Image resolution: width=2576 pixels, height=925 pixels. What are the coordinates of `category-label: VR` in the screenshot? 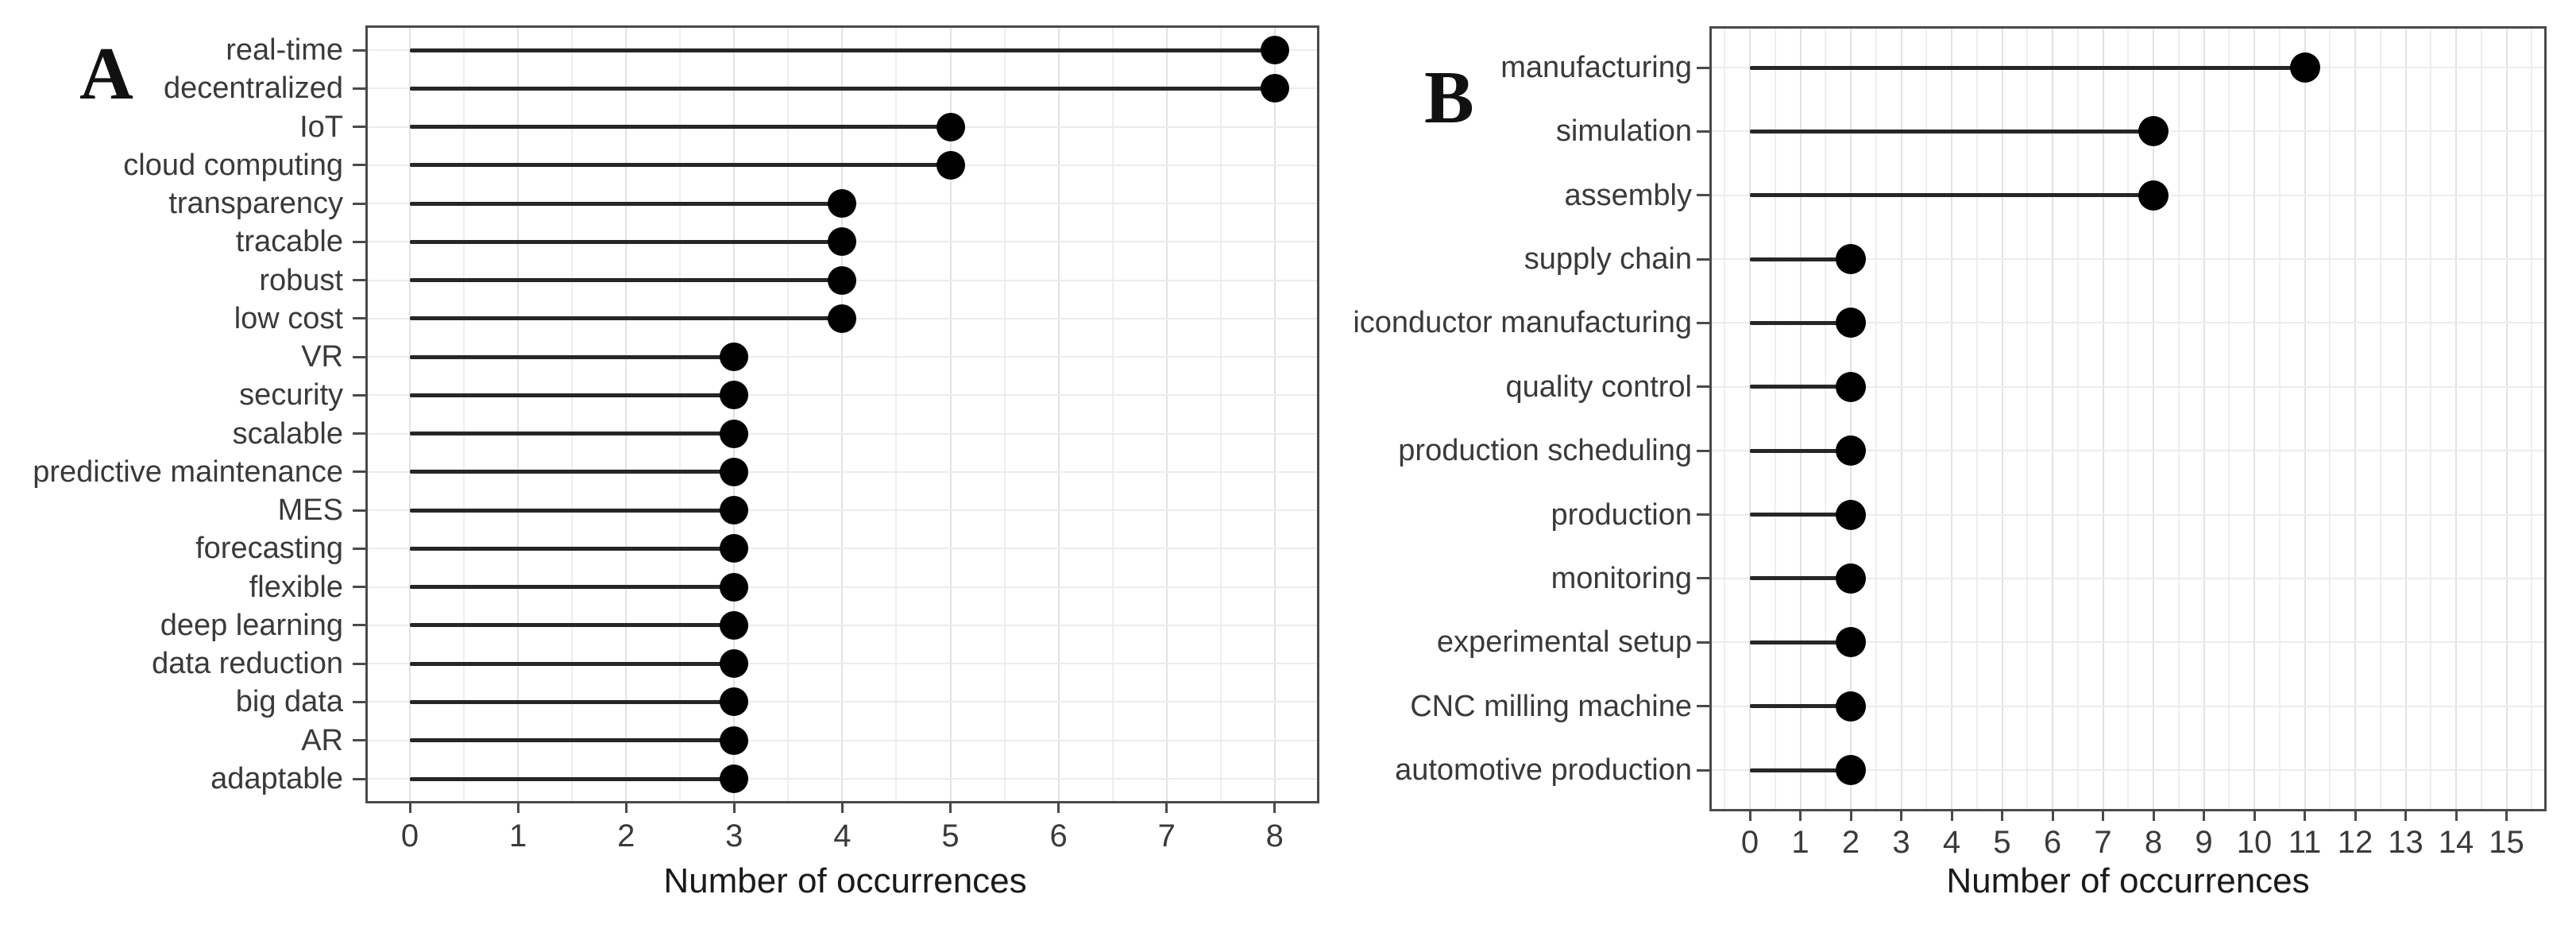 It's located at (322, 357).